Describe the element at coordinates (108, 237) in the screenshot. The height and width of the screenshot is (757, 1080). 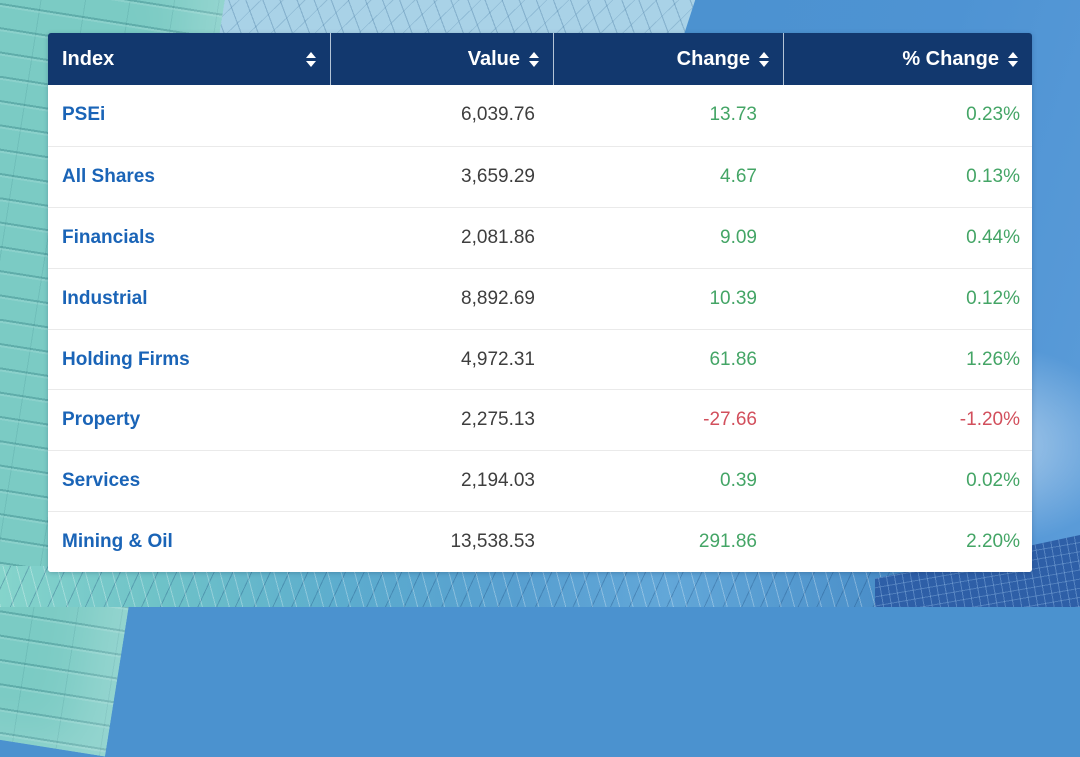
I see `index-link: Financials` at that location.